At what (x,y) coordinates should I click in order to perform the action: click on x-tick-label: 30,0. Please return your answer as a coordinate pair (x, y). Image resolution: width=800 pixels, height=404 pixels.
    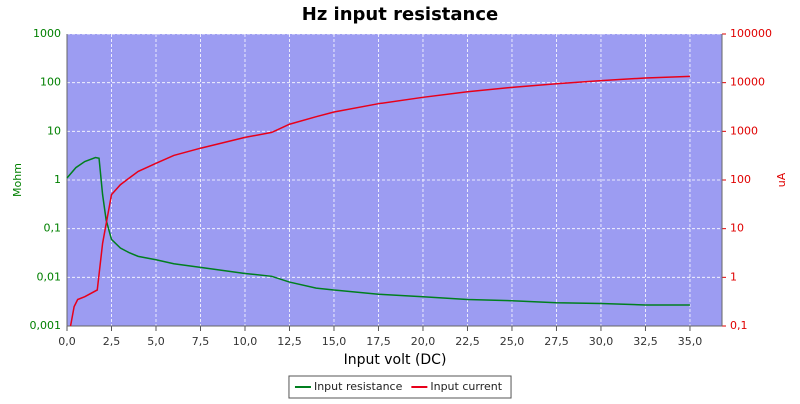
    Looking at the image, I should click on (601, 341).